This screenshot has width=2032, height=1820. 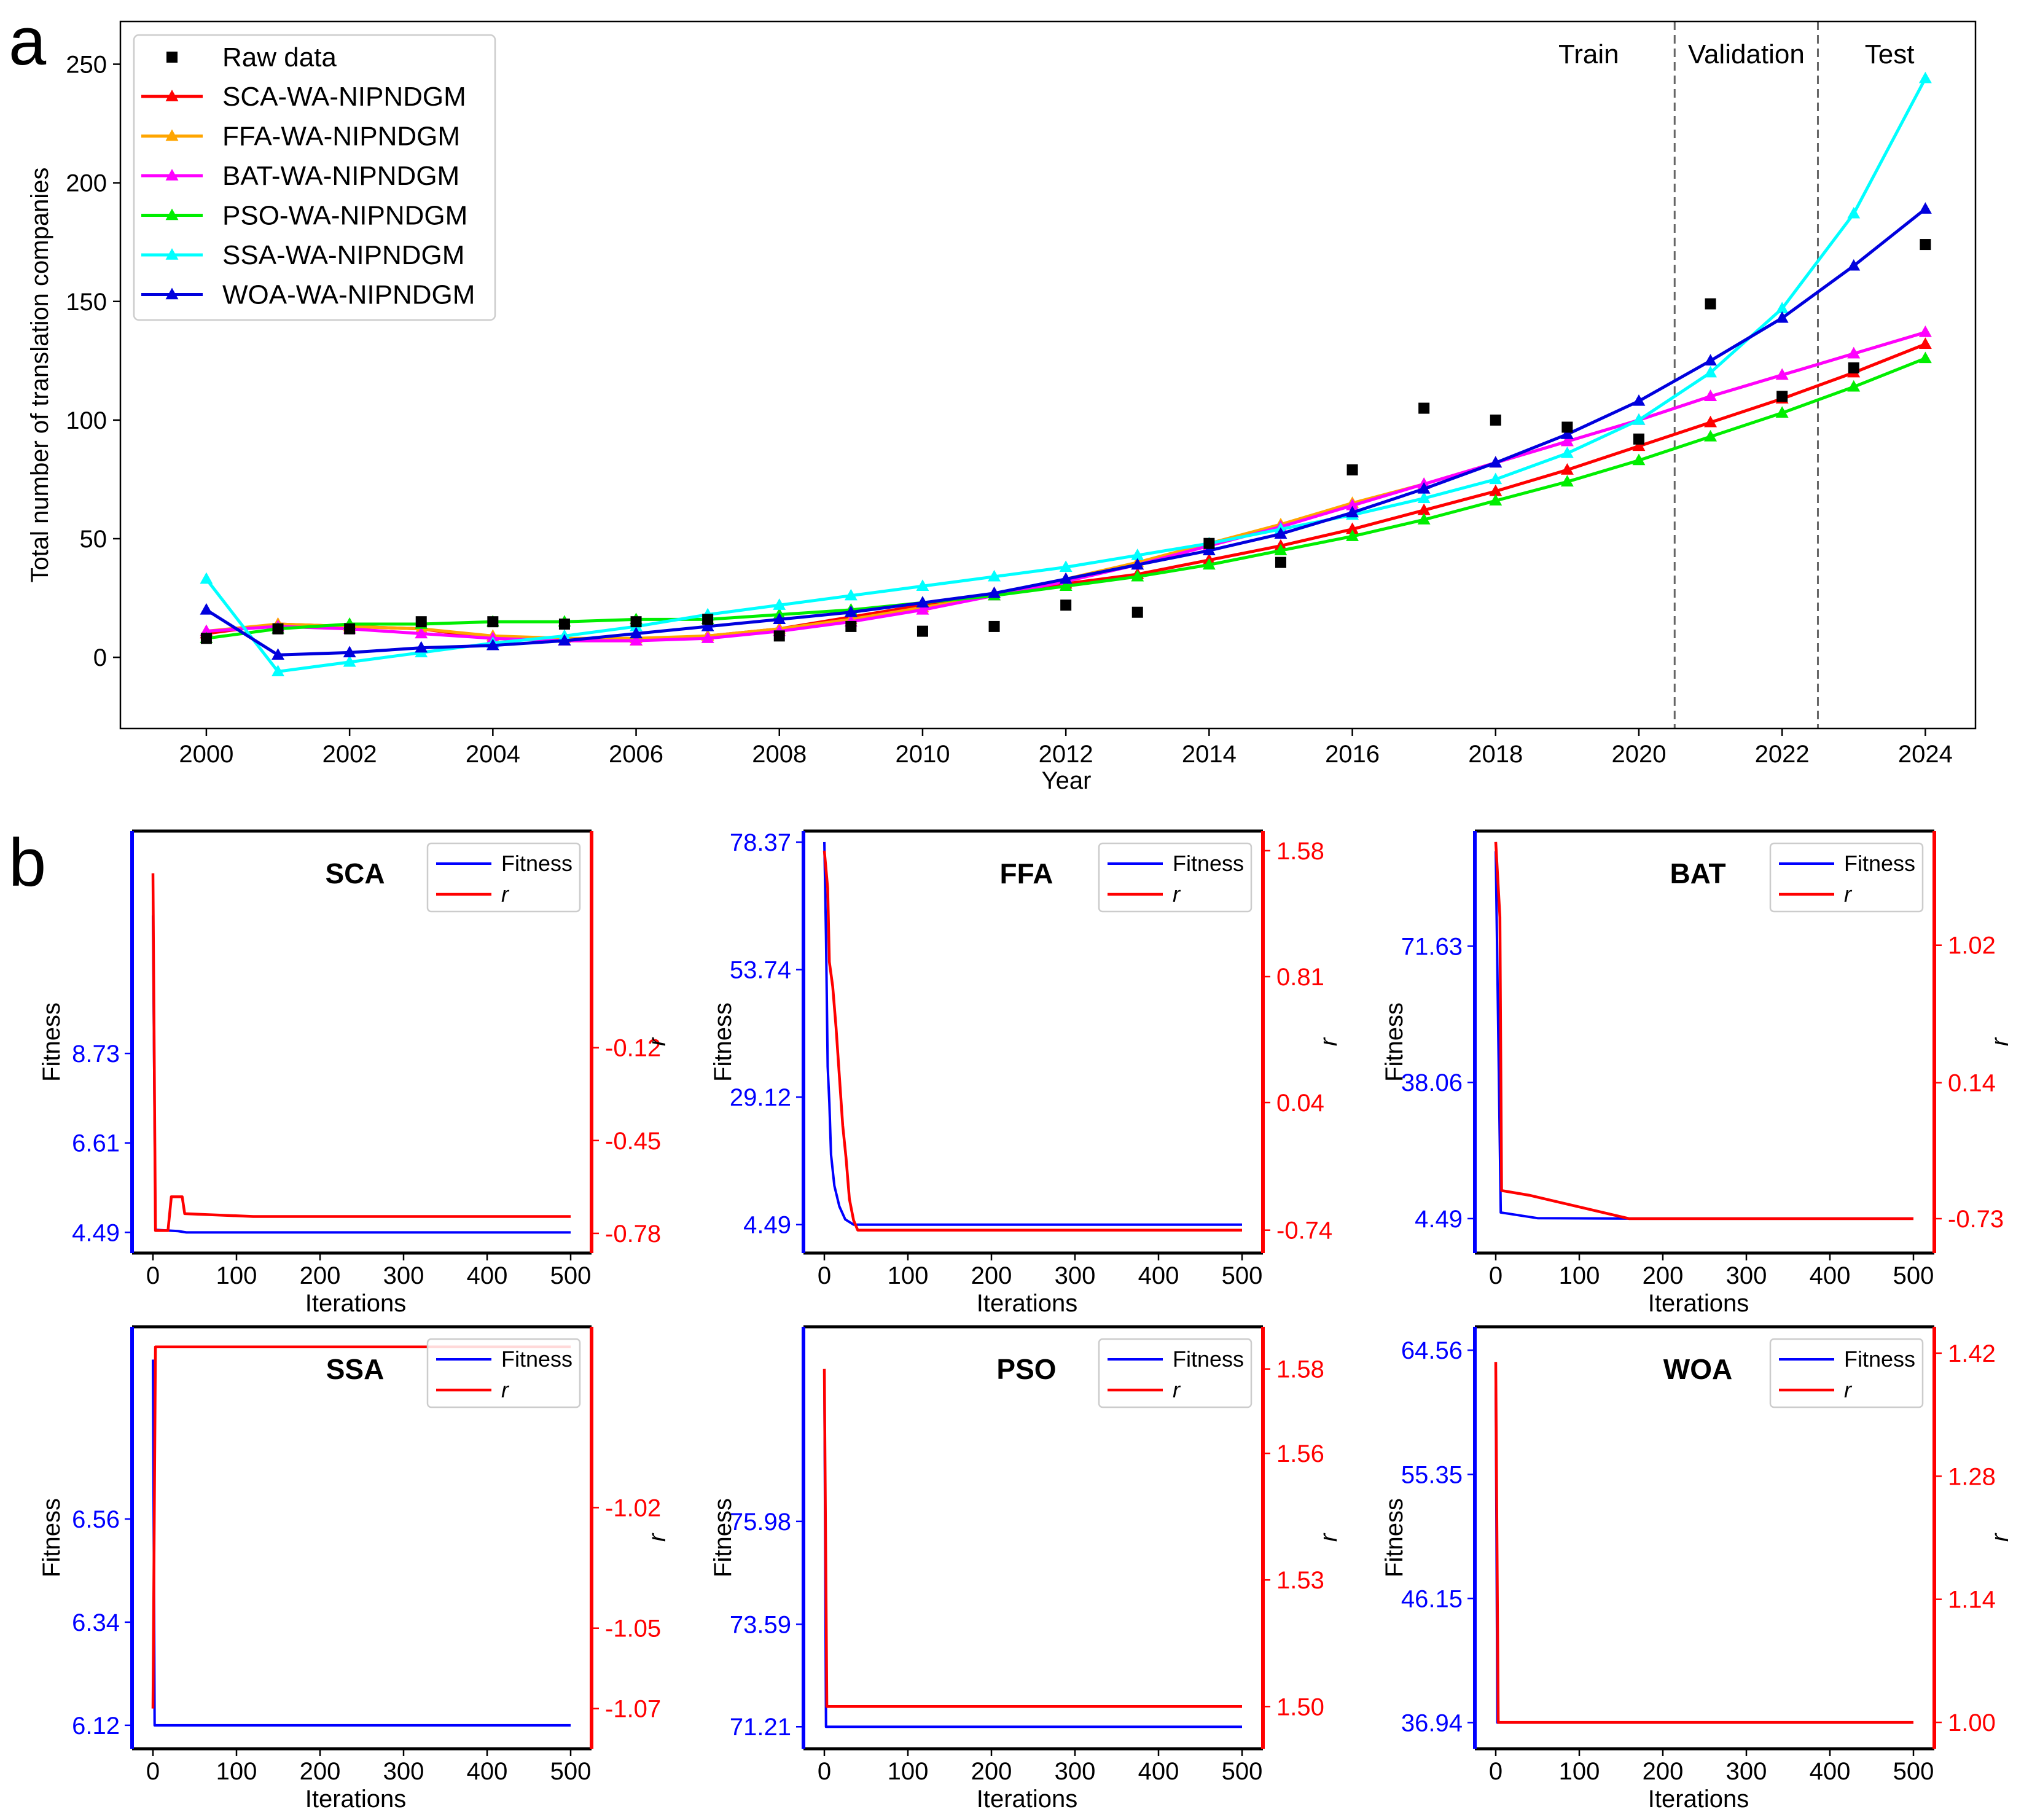 I want to click on ssa-x-tick-label-300: 300, so click(x=403, y=1771).